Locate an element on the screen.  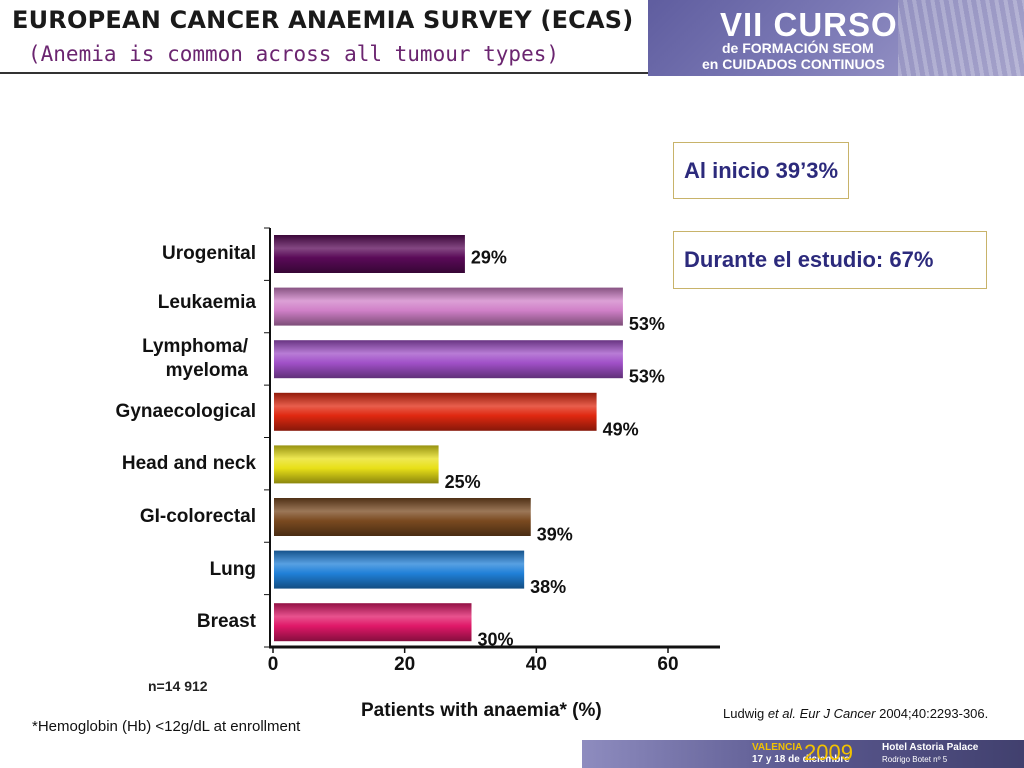
category-label-line: Head and neck is located at coordinates (188, 464).